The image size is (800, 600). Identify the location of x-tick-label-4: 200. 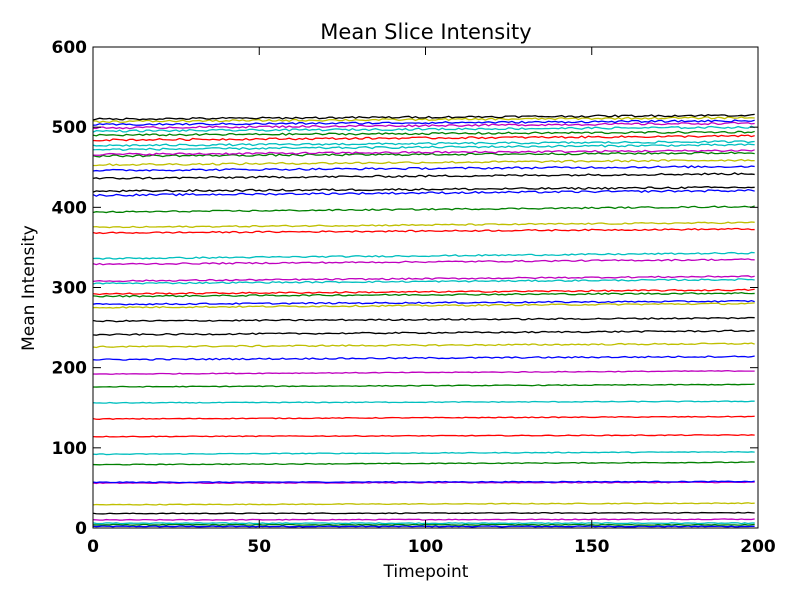
(758, 547).